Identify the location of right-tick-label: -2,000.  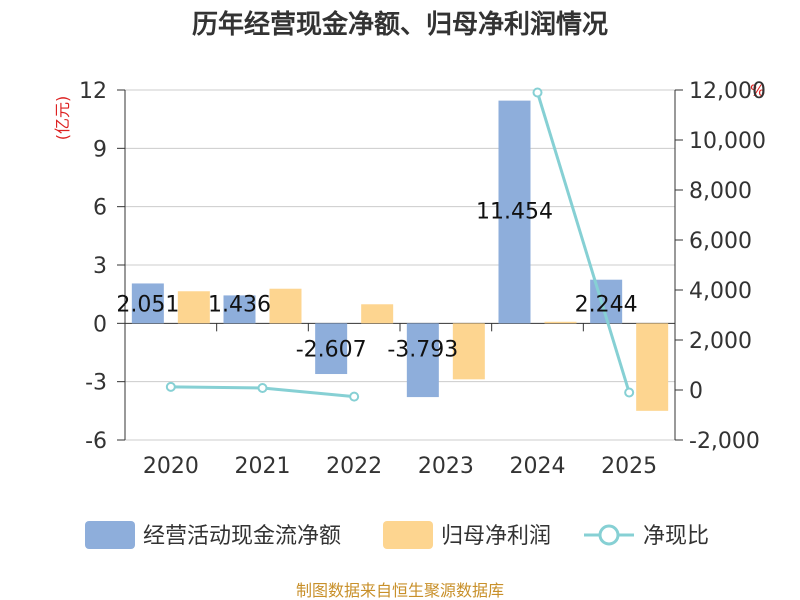
(724, 441).